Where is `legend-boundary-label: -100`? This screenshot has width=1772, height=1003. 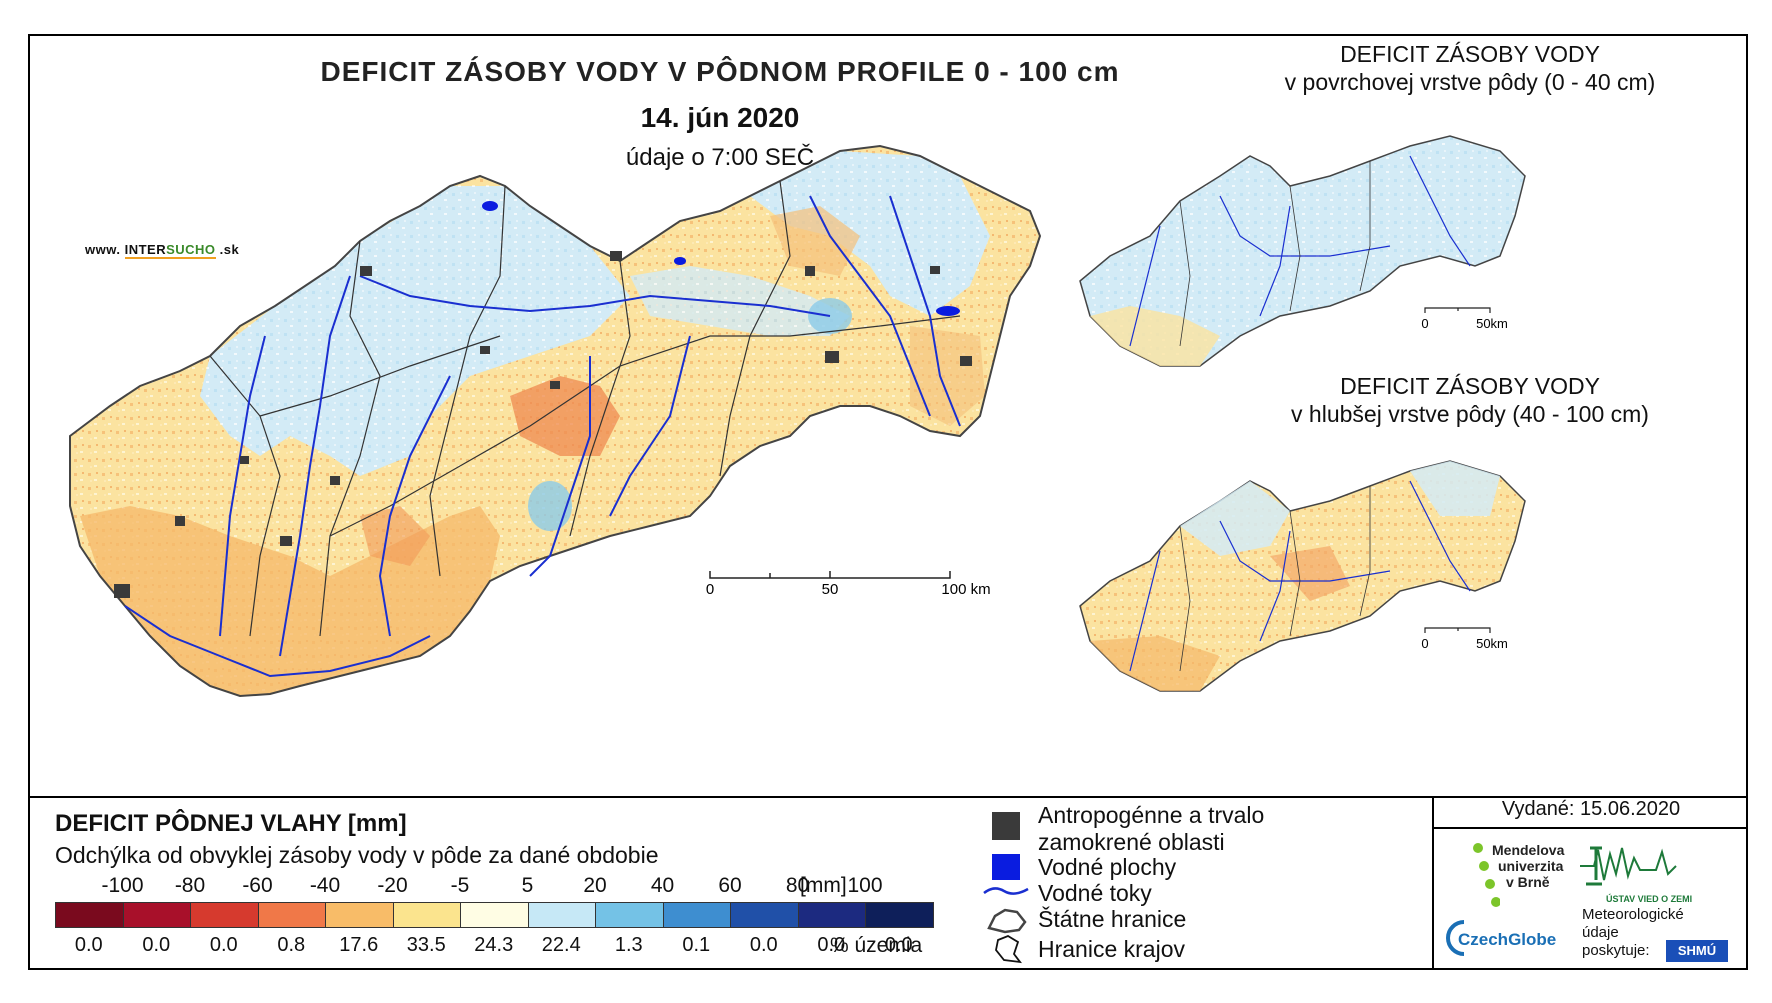
legend-boundary-label: -100 is located at coordinates (122, 885).